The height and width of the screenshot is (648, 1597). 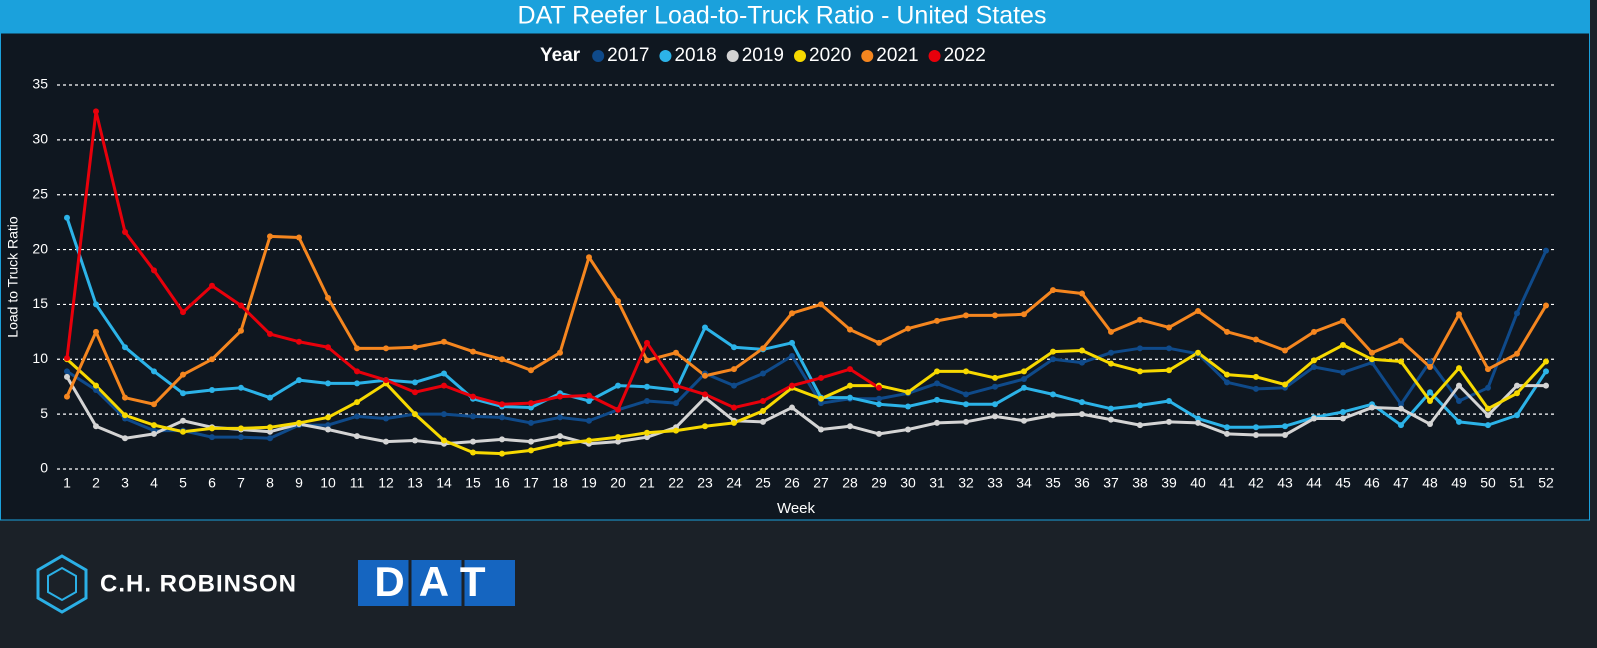 I want to click on x-tick-label: 30, so click(x=908, y=483).